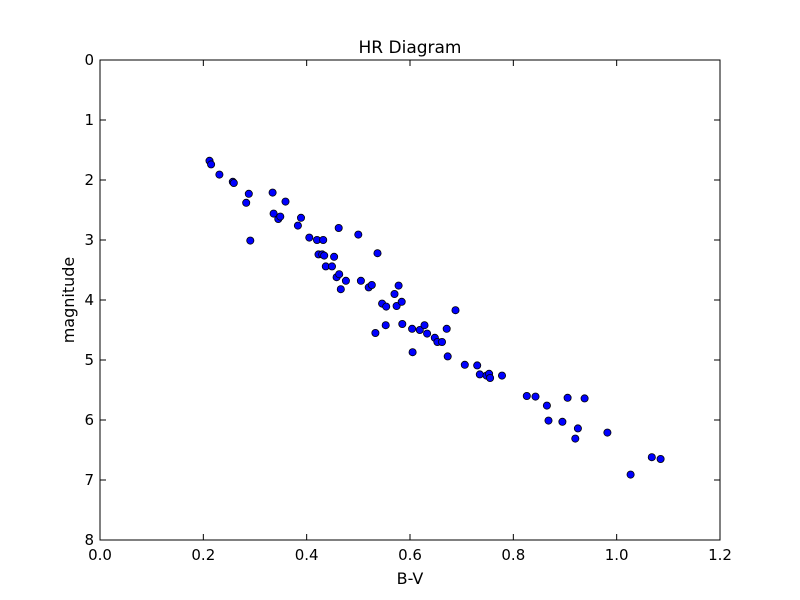  Describe the element at coordinates (89, 180) in the screenshot. I see `y-tick-label: 2` at that location.